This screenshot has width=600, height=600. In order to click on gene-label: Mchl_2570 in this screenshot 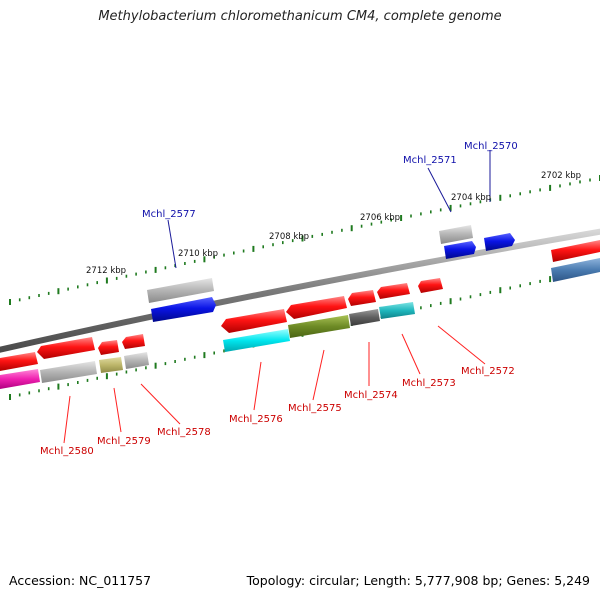, I will do `click(491, 146)`.